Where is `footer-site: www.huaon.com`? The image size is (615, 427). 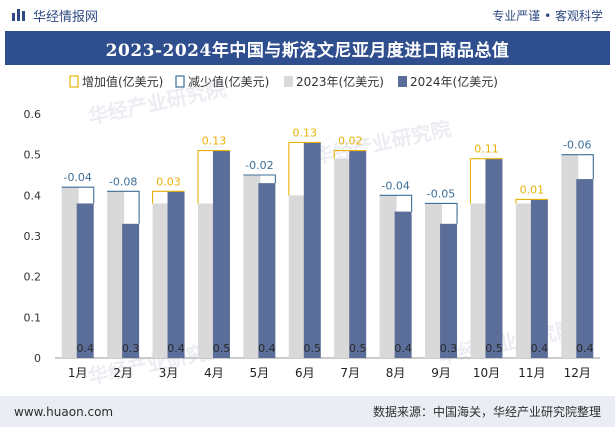
footer-site: www.huaon.com is located at coordinates (64, 411).